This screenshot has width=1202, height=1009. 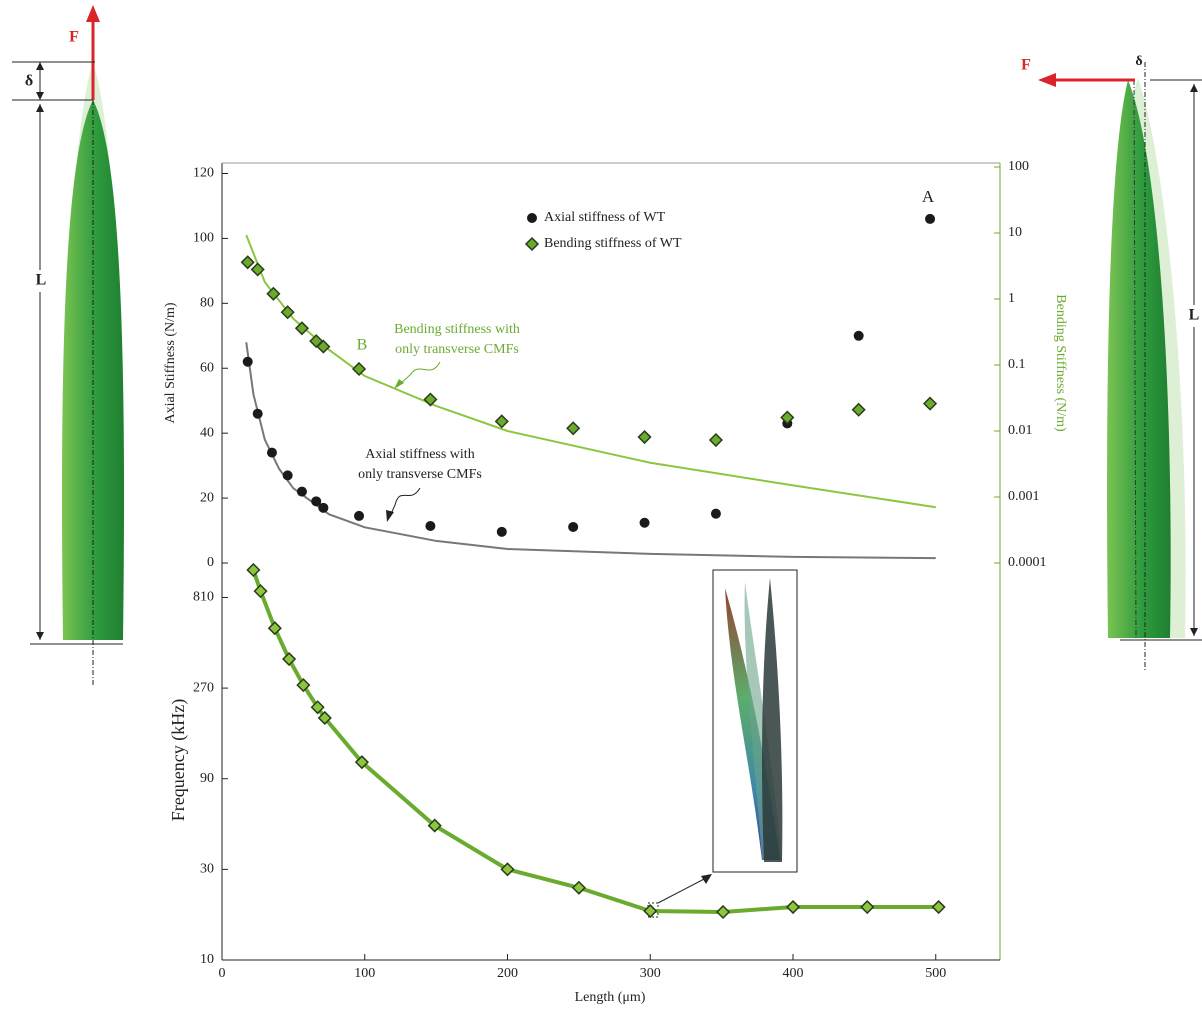 What do you see at coordinates (613, 243) in the screenshot?
I see `legend-label: Bending stiffness of WT` at bounding box center [613, 243].